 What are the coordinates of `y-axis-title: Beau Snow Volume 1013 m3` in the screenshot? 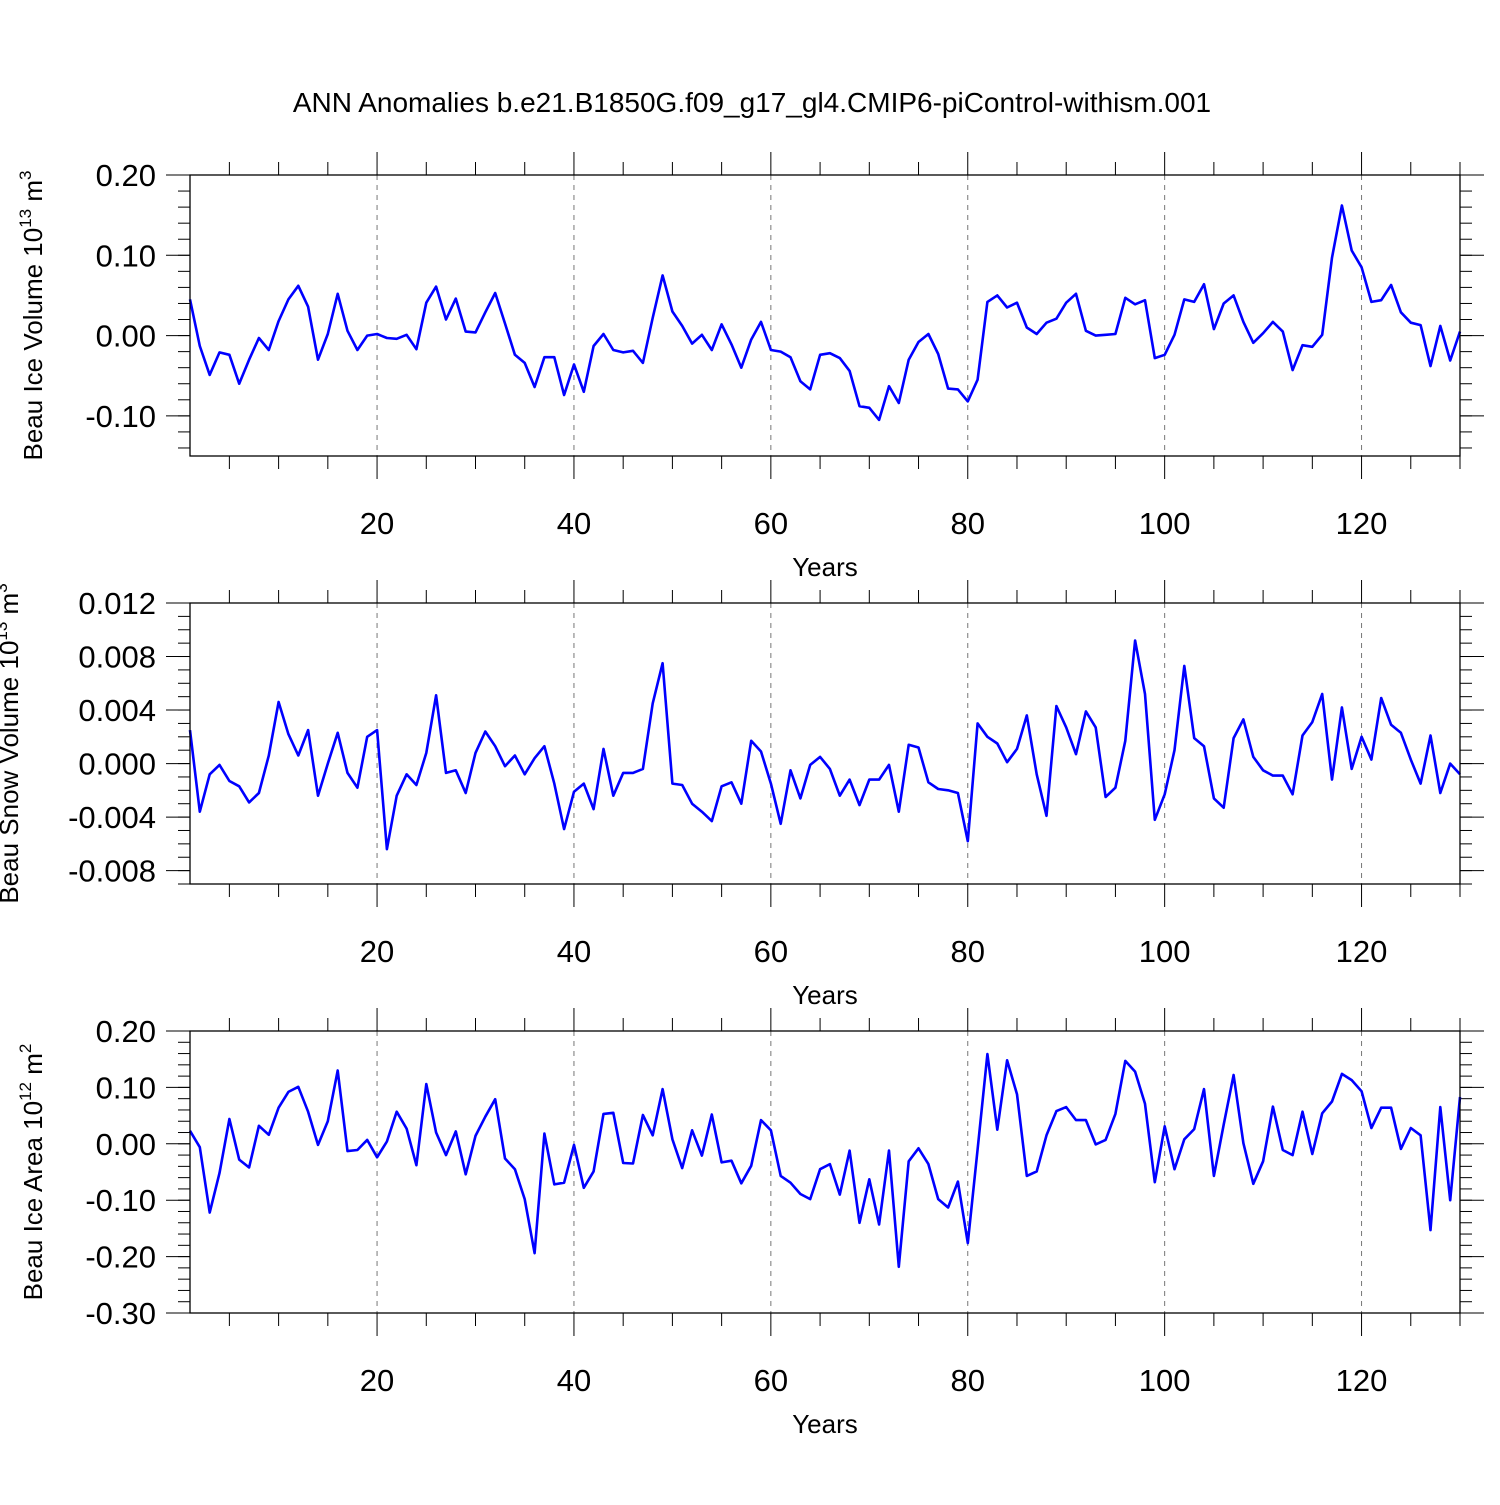 It's located at (12, 743).